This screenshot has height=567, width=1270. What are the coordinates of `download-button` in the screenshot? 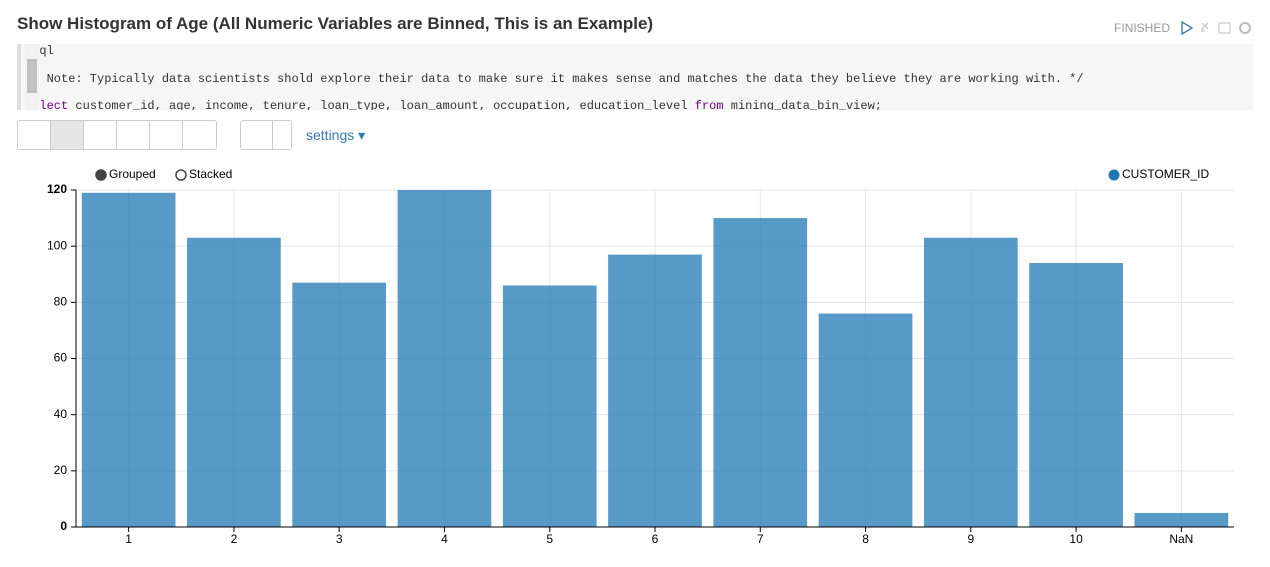 It's located at (257, 135).